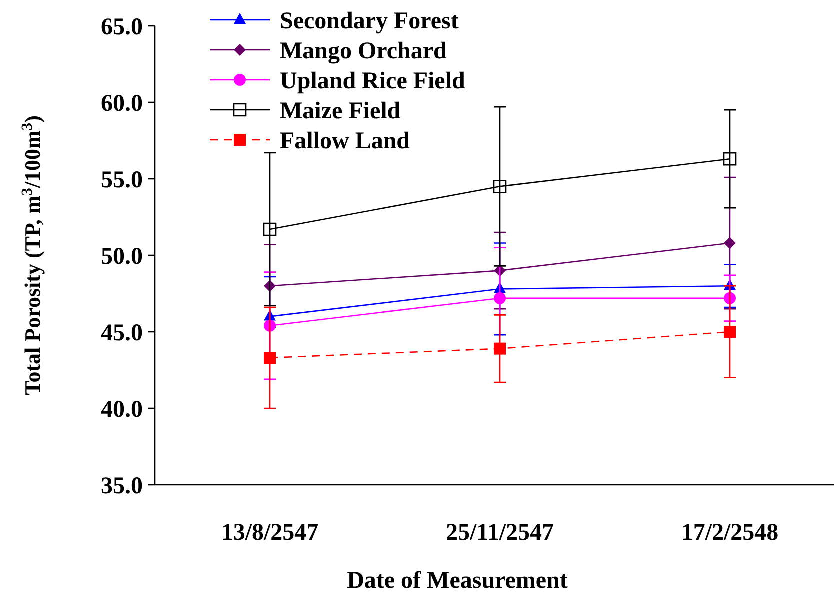  What do you see at coordinates (369, 21) in the screenshot?
I see `legend-label: Secondary Forest` at bounding box center [369, 21].